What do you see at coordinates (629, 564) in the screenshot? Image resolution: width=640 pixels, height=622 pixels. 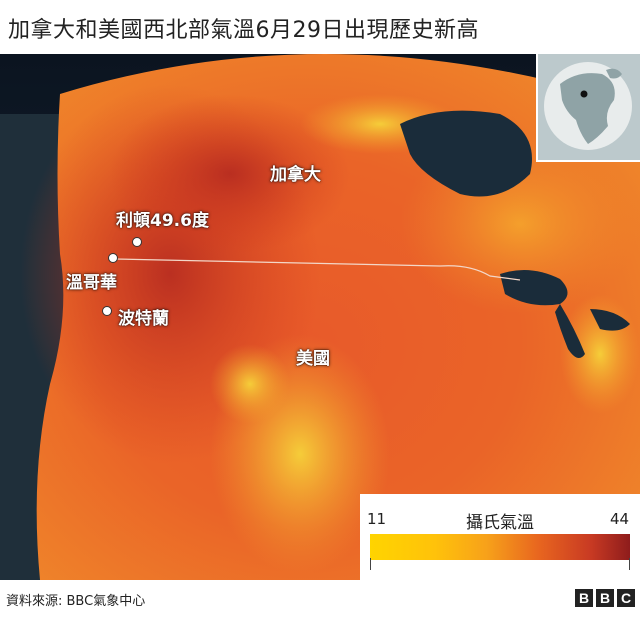 I see `legend-tick-max` at bounding box center [629, 564].